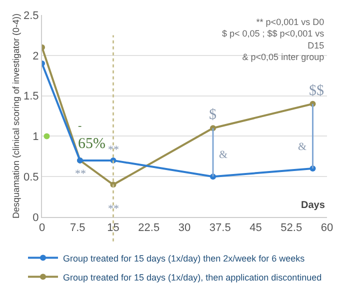 The width and height of the screenshot is (343, 301). I want to click on x-tick-label: 52.5, so click(291, 228).